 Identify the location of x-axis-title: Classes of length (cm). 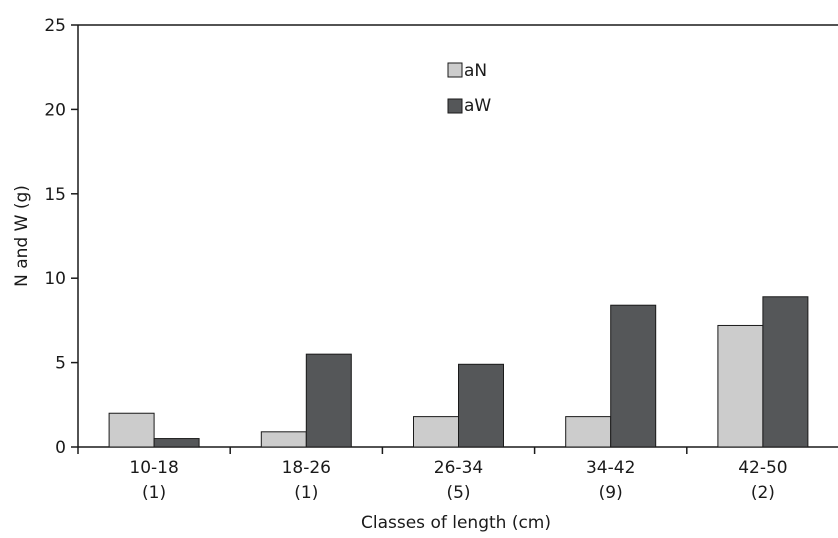
(456, 523).